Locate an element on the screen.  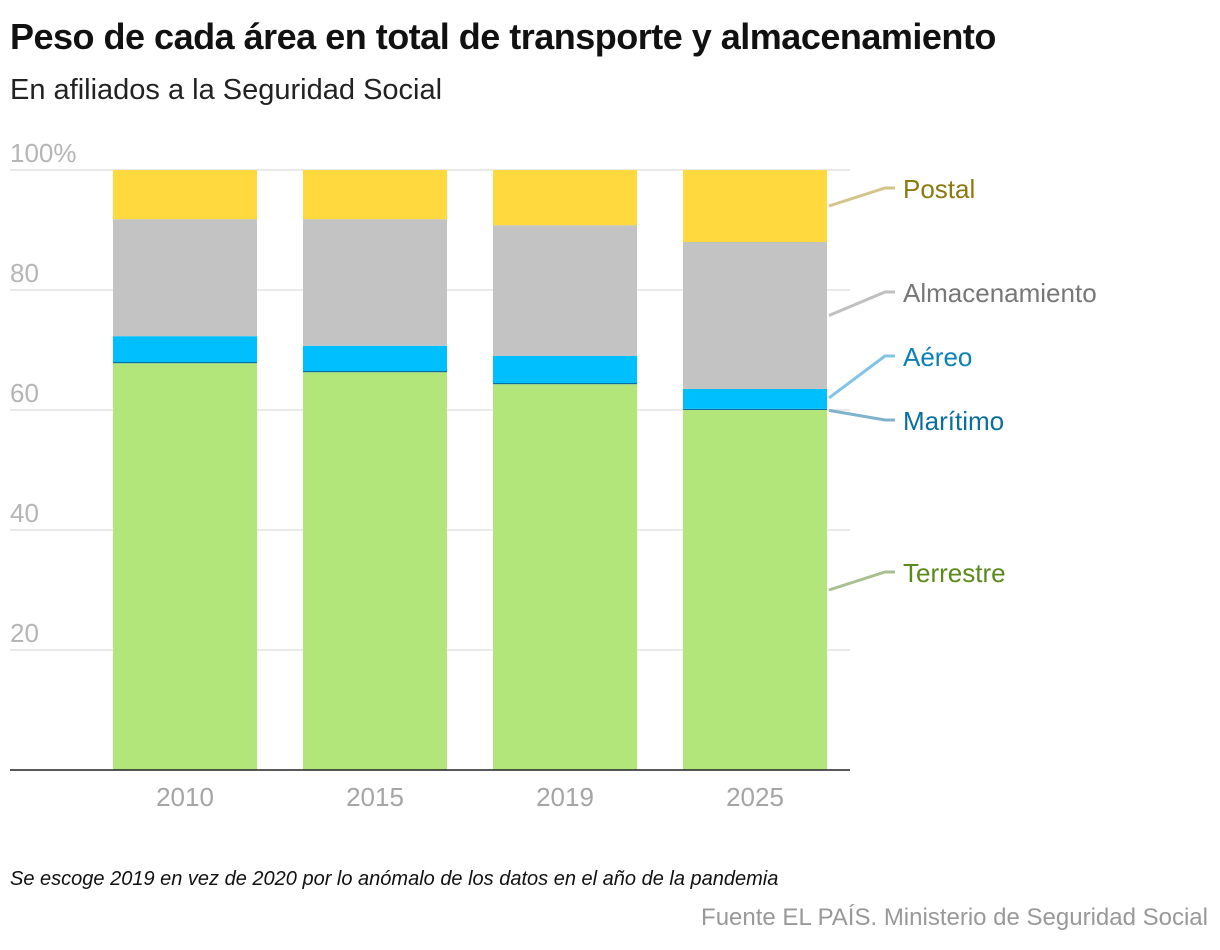
y-tick-label: 80 is located at coordinates (24, 273).